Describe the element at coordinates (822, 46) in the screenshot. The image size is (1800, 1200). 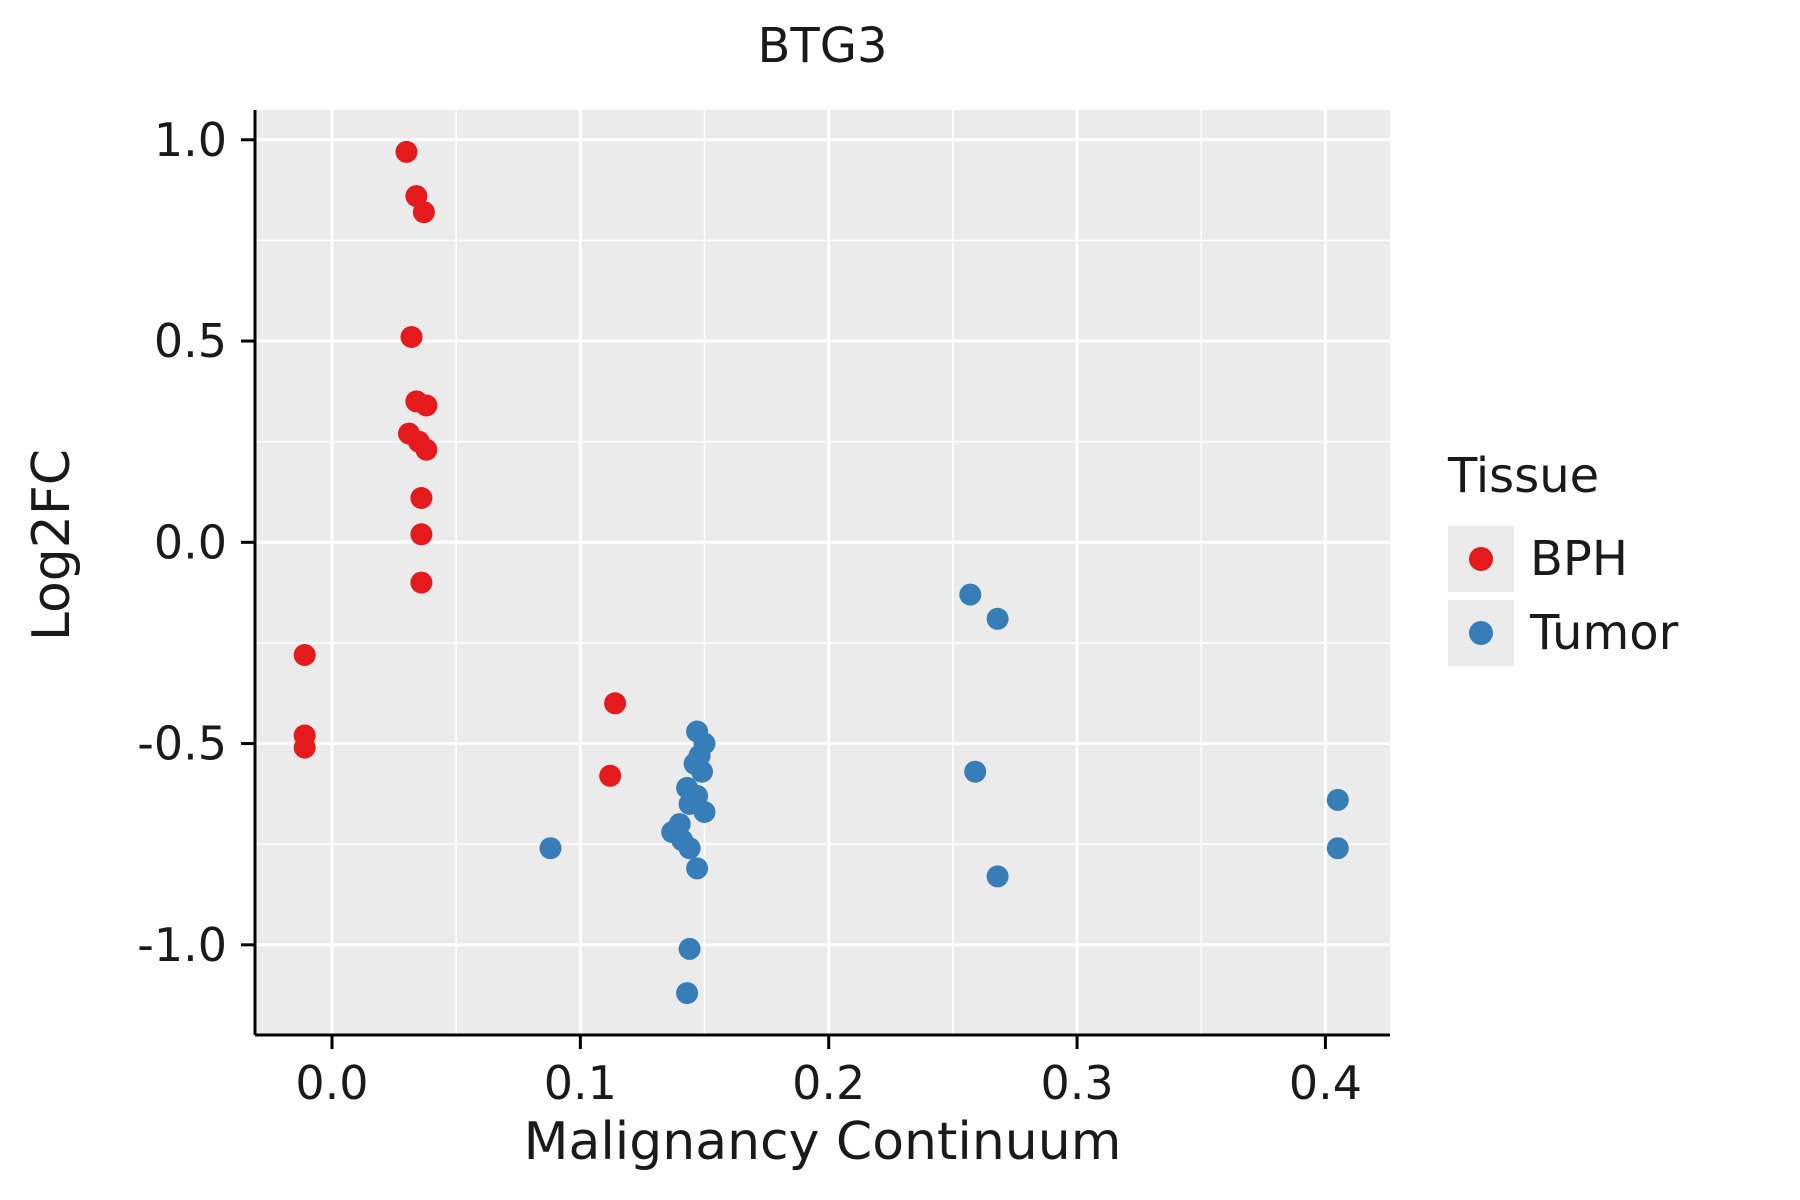
I see `chart-title: BTG3` at that location.